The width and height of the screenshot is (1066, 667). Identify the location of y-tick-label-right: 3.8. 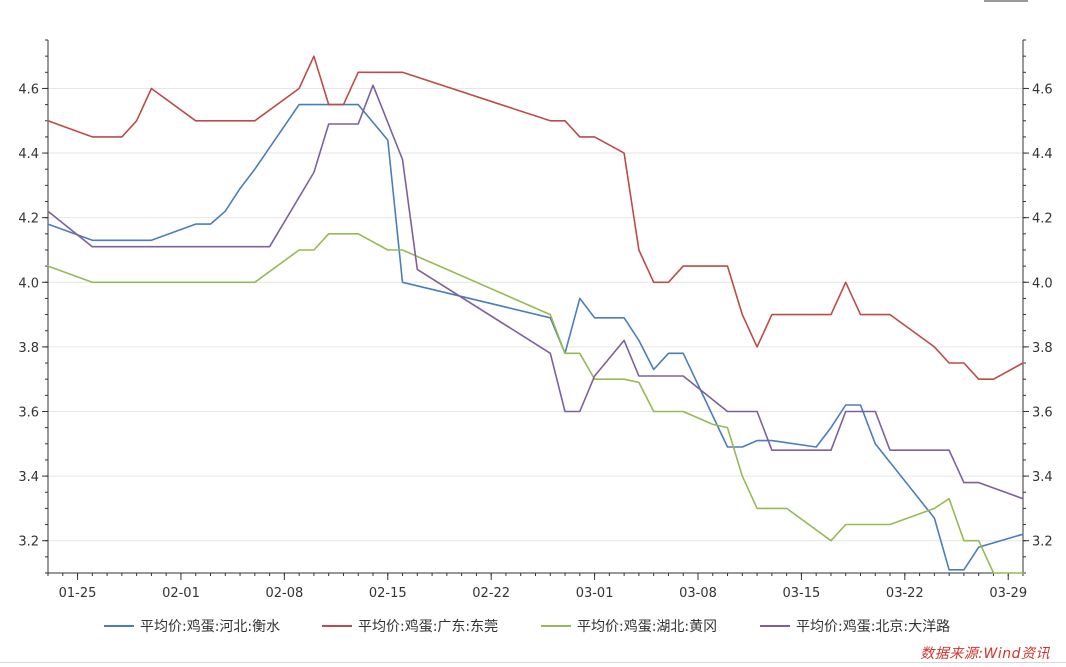
(1042, 348).